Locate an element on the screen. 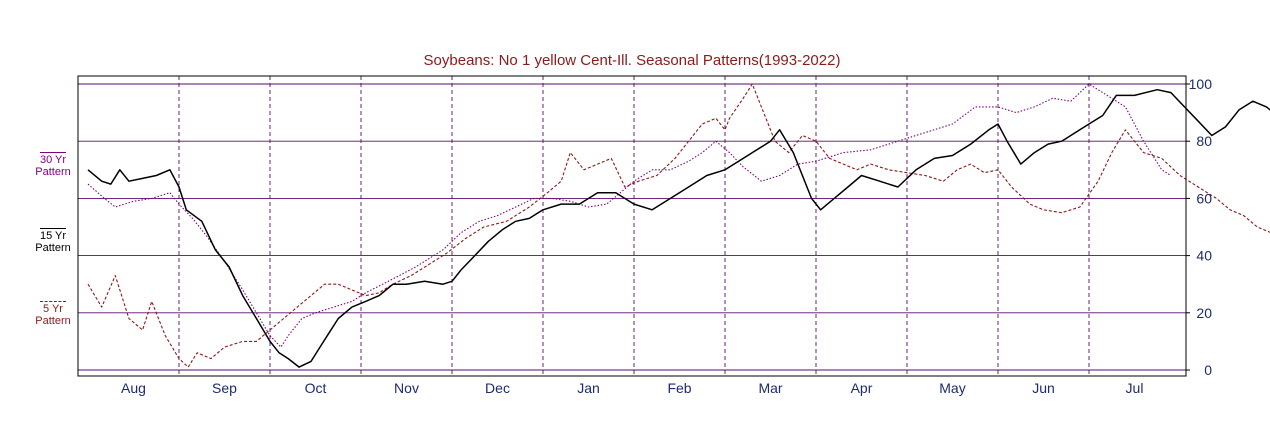  legend-5yr-label-1: 5 Yr is located at coordinates (53, 309).